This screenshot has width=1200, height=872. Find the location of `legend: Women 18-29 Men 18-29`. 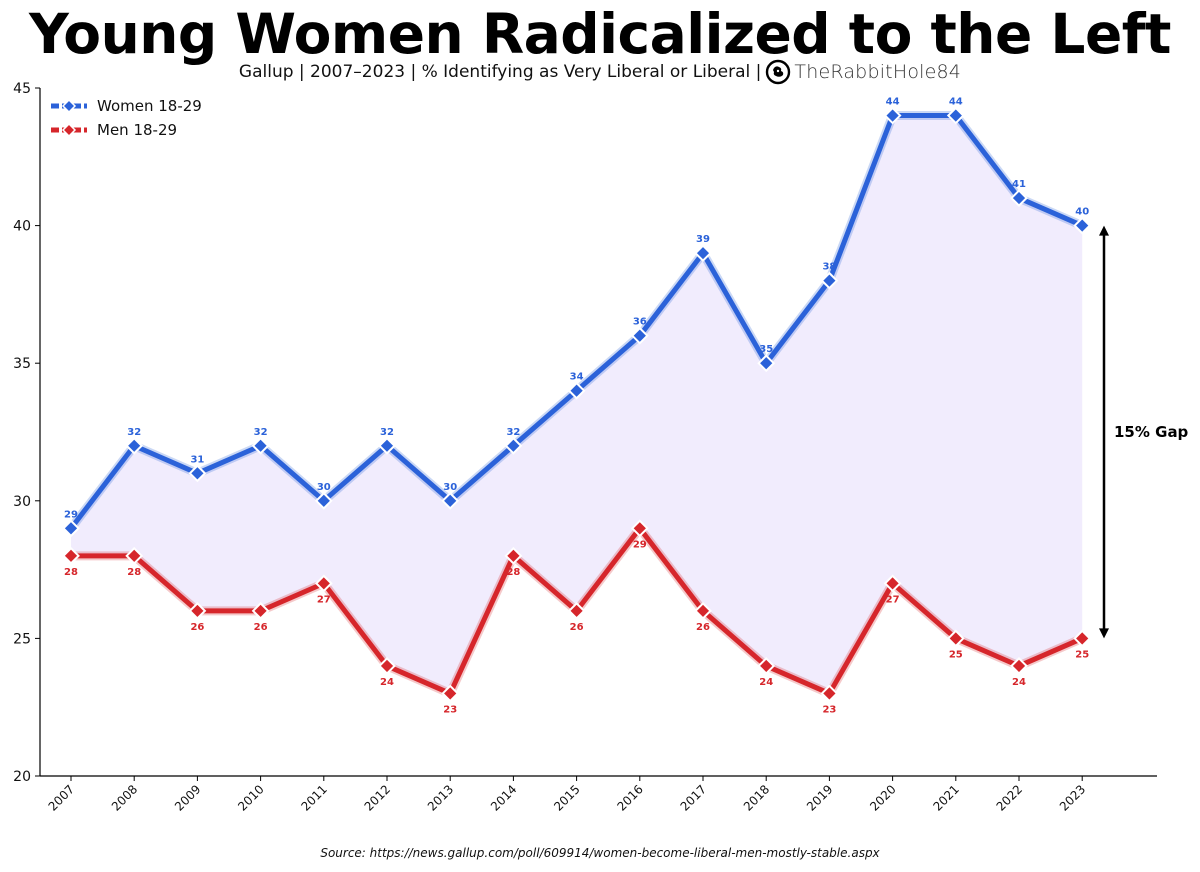

legend: Women 18-29 Men 18-29 is located at coordinates (126, 118).